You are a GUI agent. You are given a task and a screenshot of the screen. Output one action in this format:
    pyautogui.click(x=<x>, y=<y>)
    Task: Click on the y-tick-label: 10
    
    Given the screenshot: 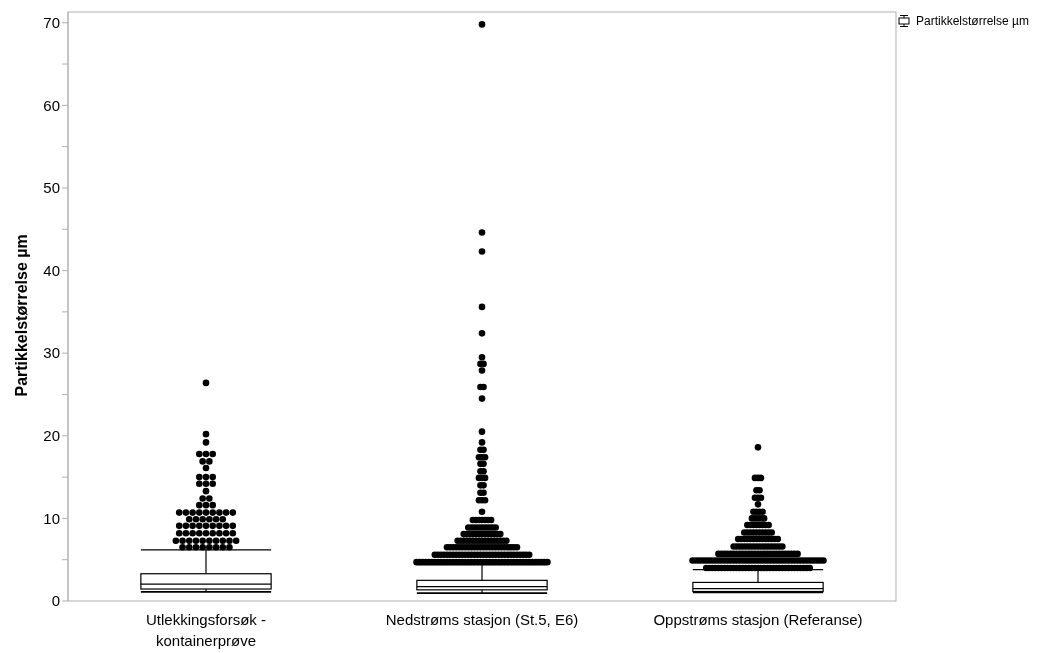 What is the action you would take?
    pyautogui.click(x=51, y=518)
    